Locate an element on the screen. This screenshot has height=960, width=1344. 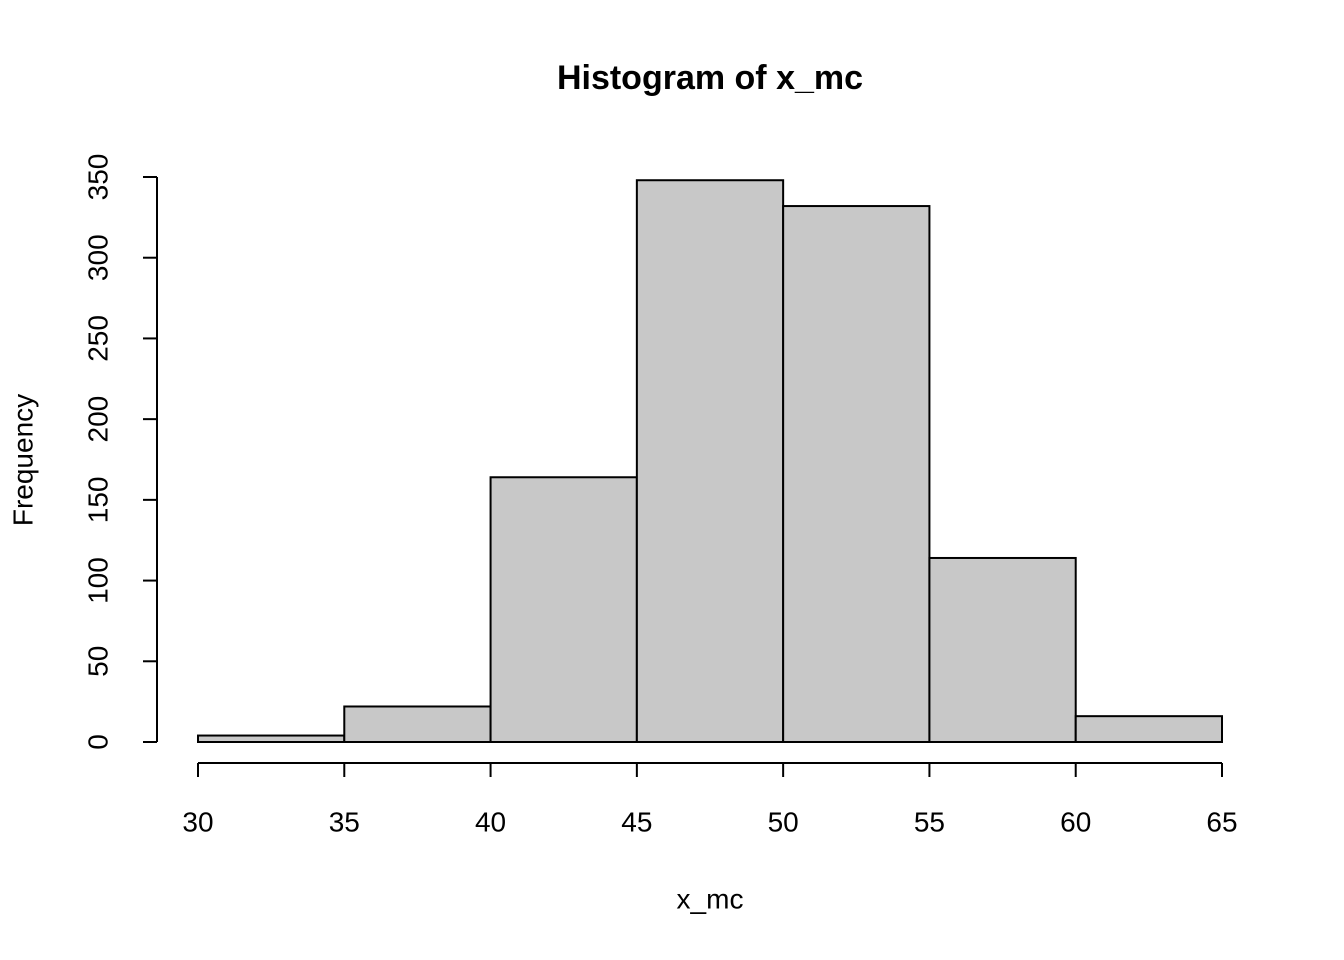
y-tick-label: 300 is located at coordinates (97, 257).